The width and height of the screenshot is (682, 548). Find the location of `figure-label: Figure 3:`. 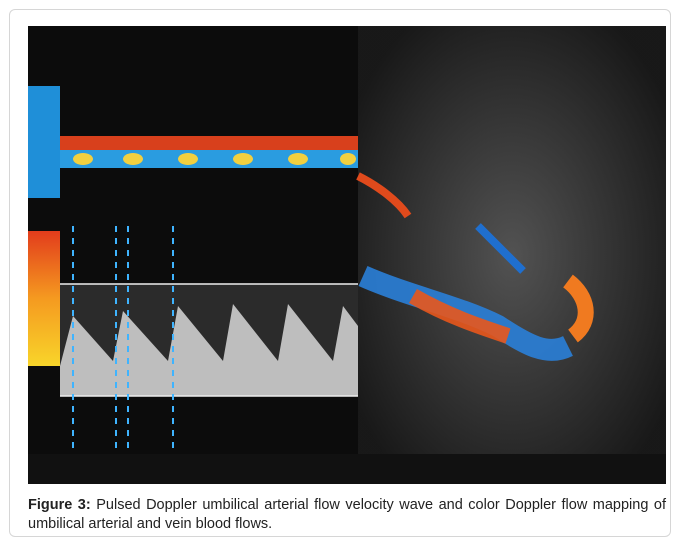

figure-label: Figure 3: is located at coordinates (59, 505).